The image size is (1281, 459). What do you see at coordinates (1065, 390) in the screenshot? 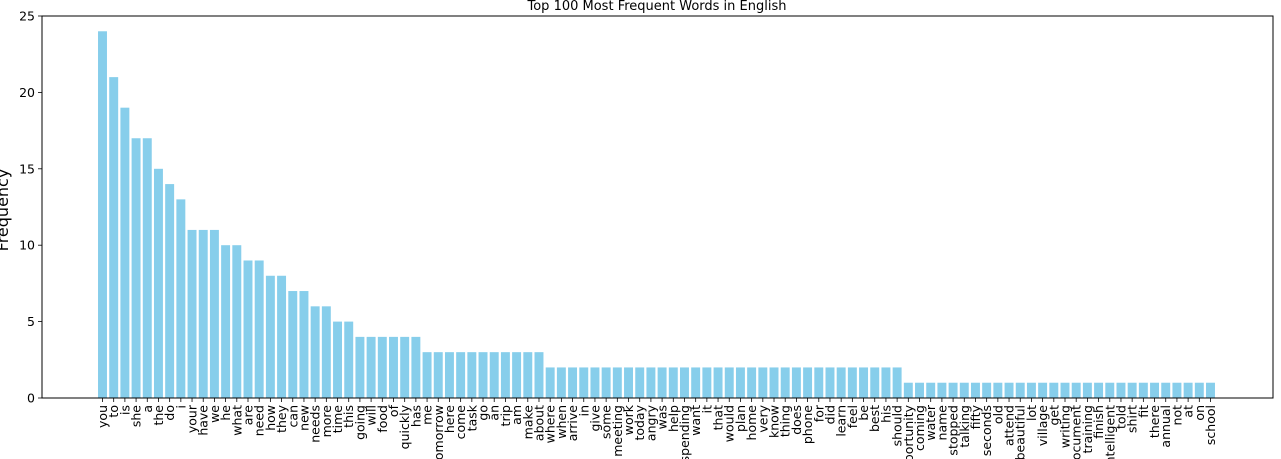
I see `bar-writing` at bounding box center [1065, 390].